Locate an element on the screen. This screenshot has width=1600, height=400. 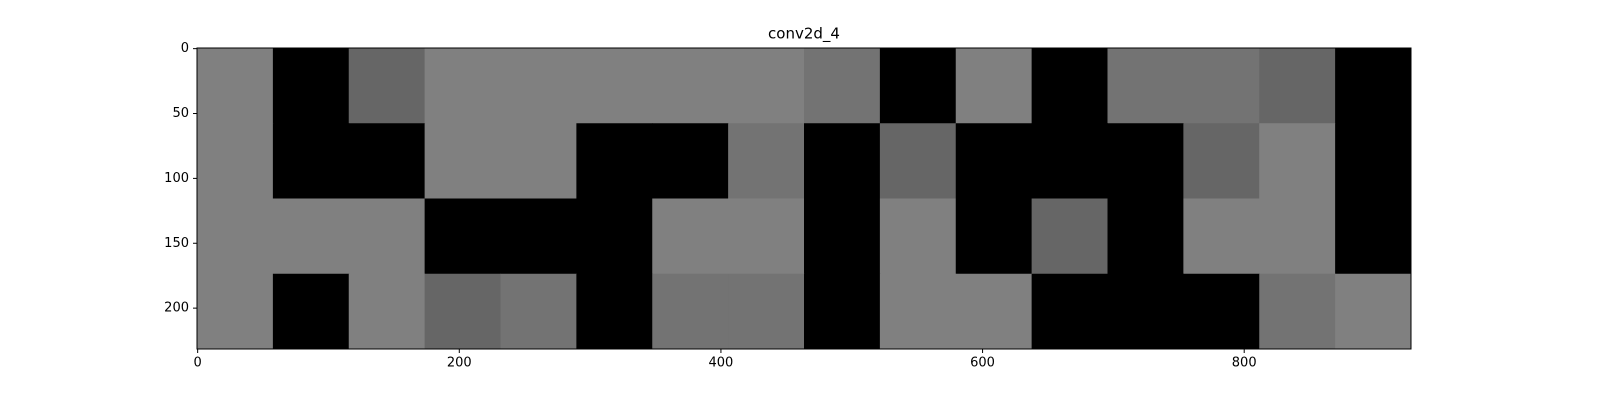
x-tick-label: 400 is located at coordinates (721, 363).